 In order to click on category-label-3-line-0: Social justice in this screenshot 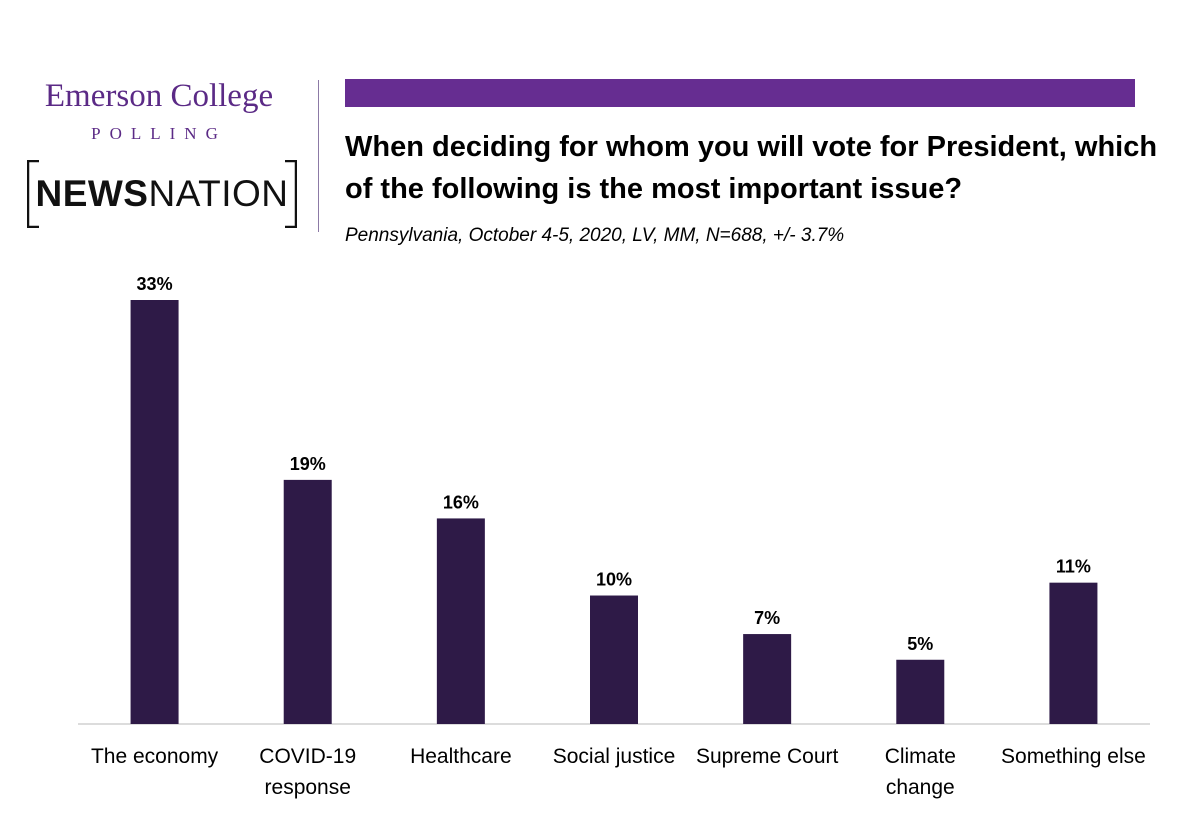, I will do `click(614, 756)`.